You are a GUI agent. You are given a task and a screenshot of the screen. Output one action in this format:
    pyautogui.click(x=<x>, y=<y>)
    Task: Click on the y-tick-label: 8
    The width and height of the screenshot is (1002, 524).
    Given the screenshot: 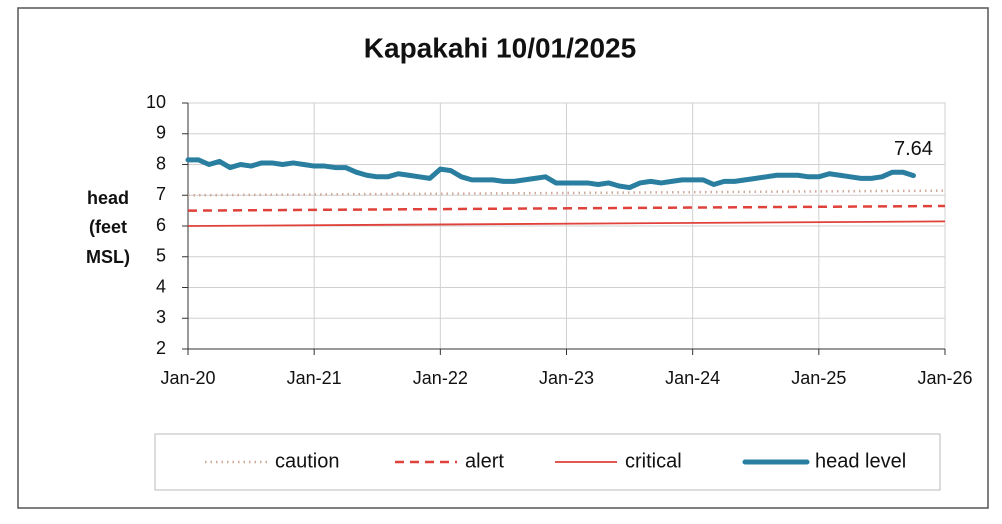 What is the action you would take?
    pyautogui.click(x=161, y=163)
    